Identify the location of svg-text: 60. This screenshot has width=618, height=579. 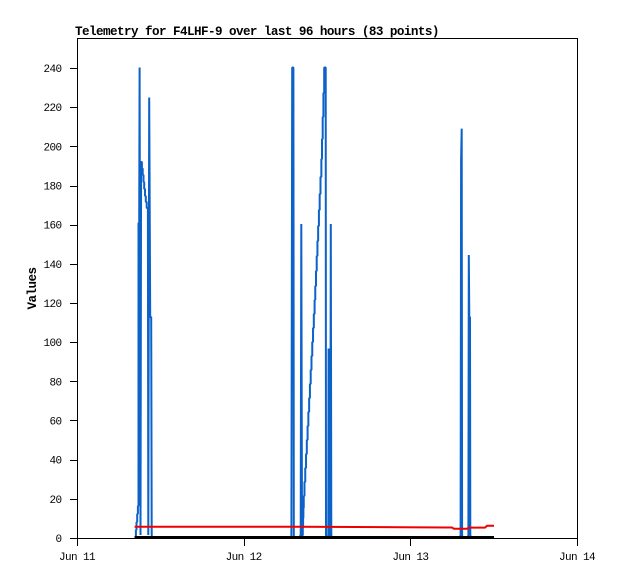
(55, 423).